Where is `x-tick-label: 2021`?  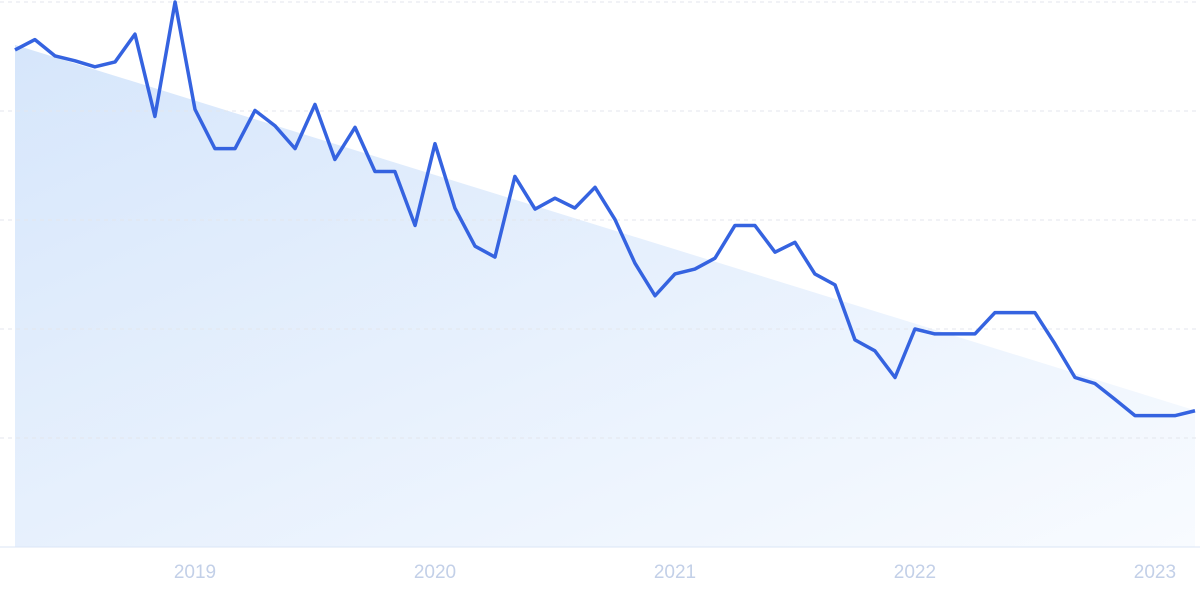
x-tick-label: 2021 is located at coordinates (675, 572).